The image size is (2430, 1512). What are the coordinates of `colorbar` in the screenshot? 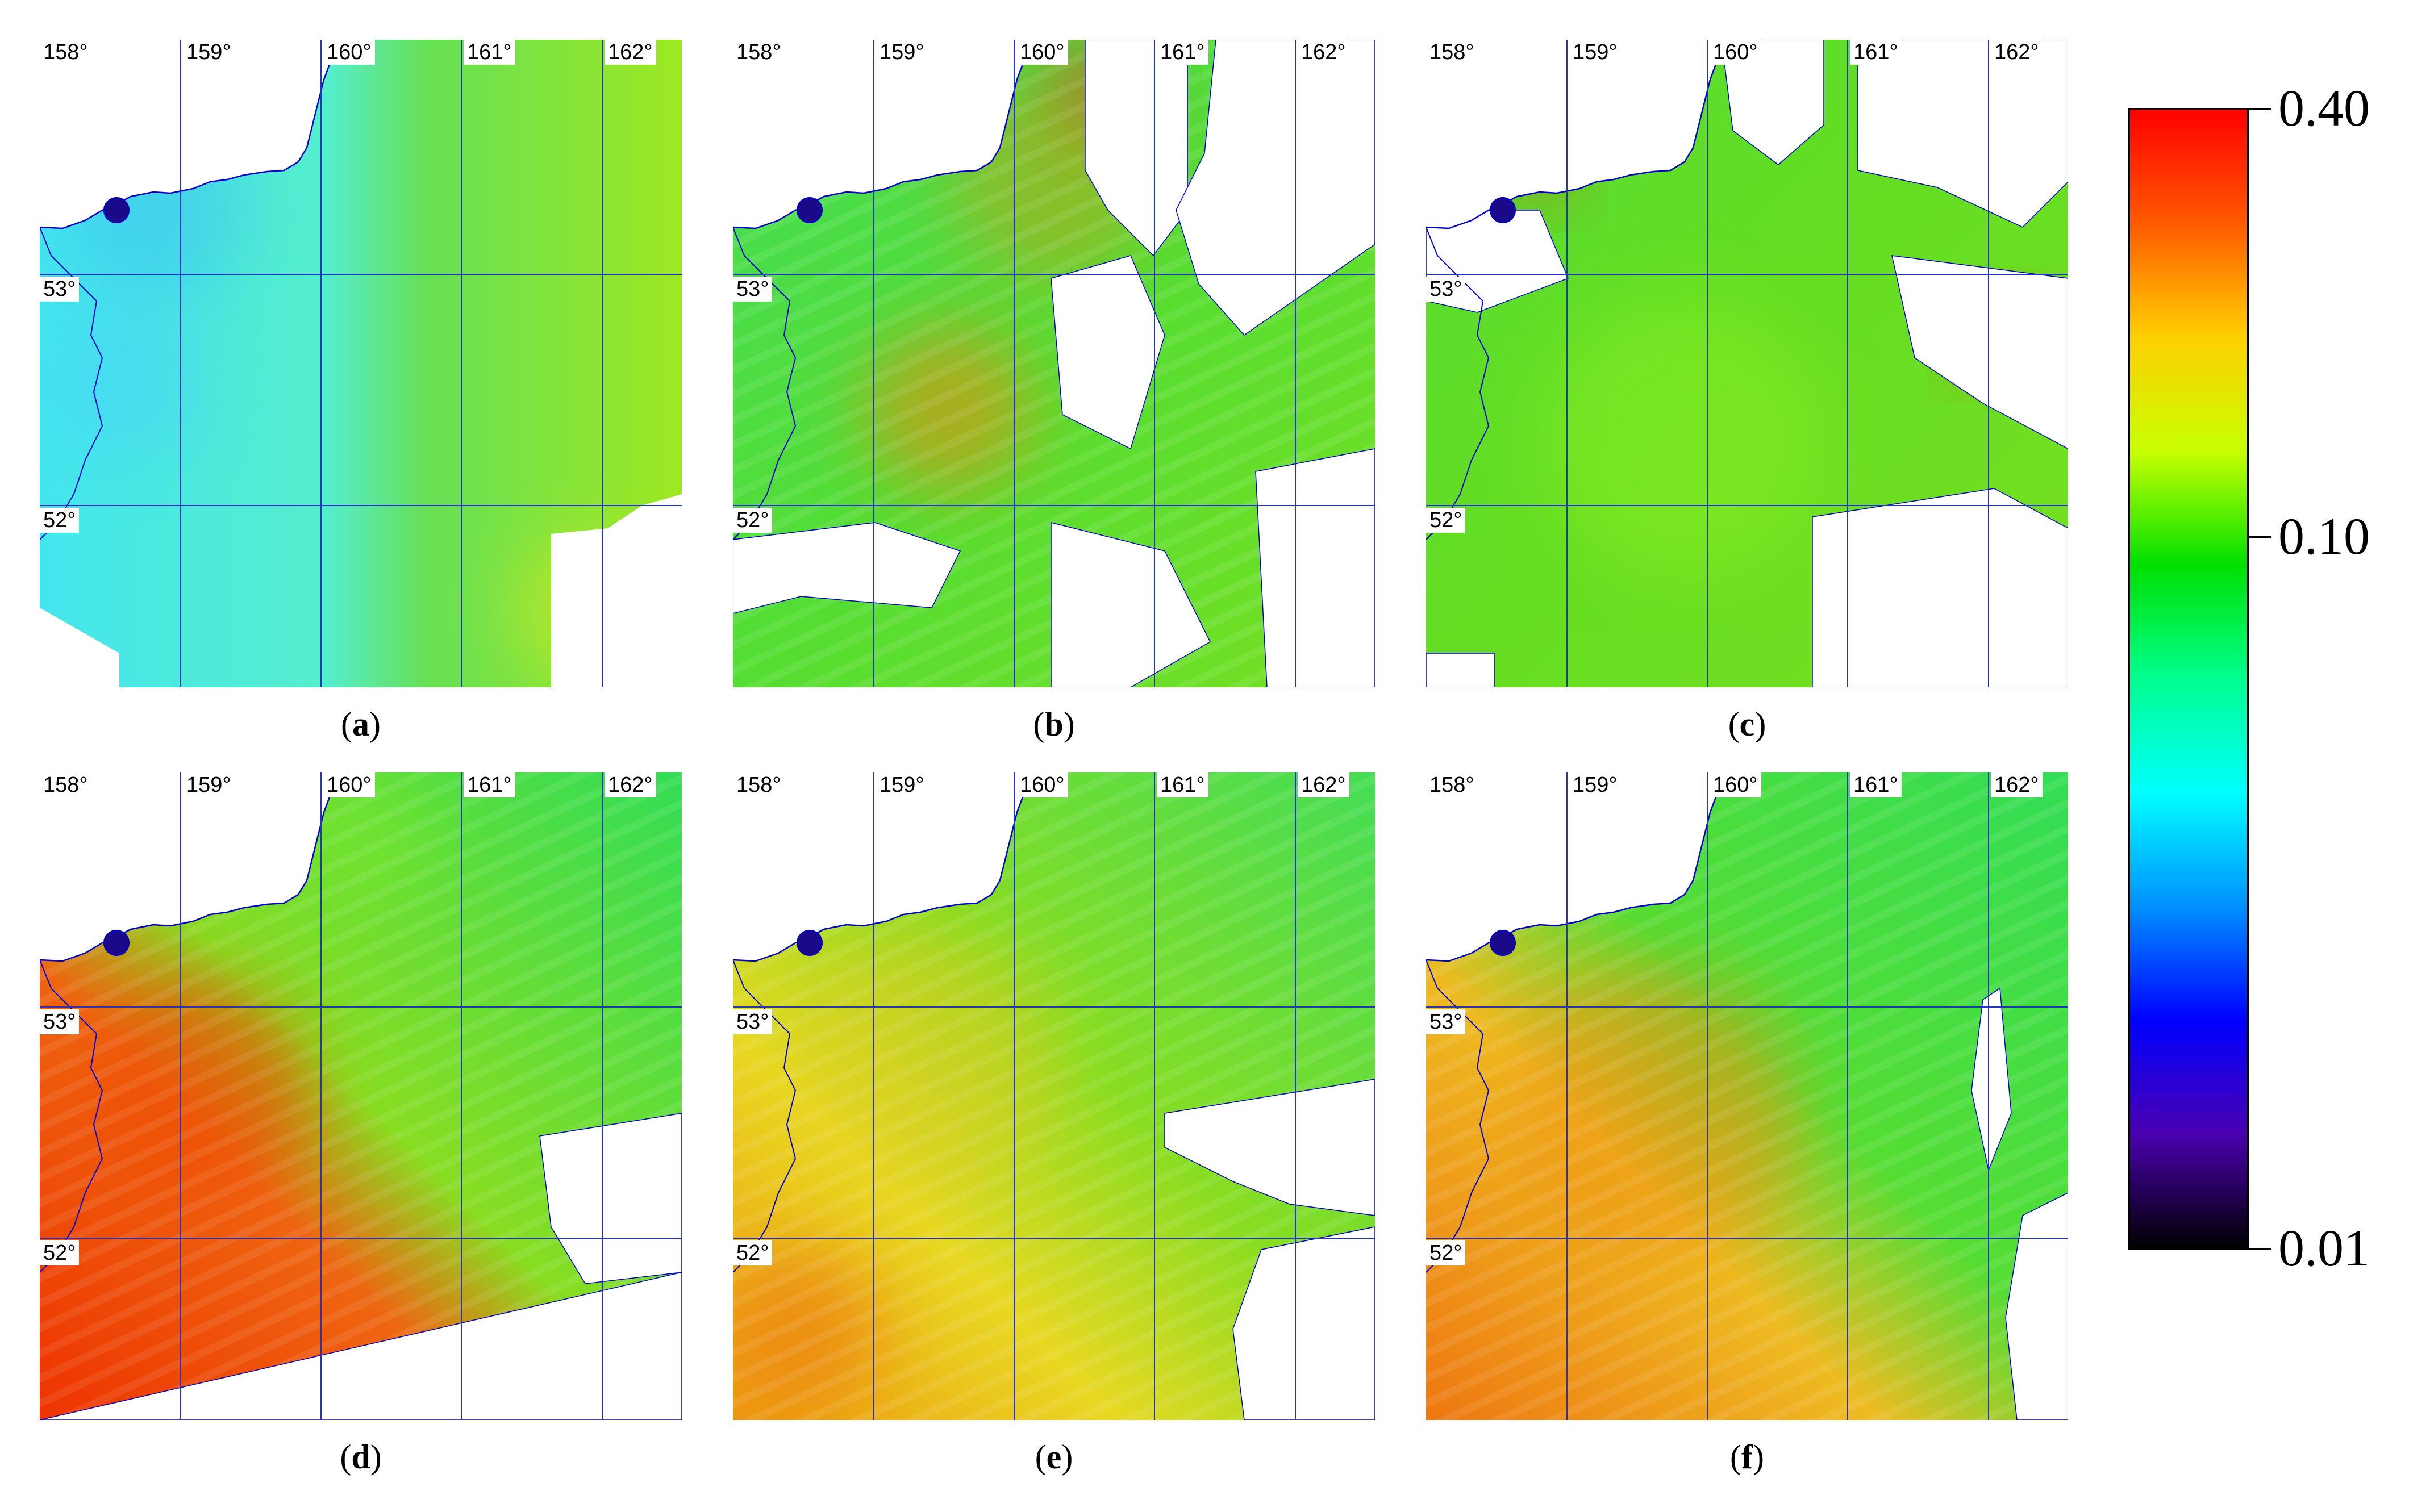 It's located at (2189, 679).